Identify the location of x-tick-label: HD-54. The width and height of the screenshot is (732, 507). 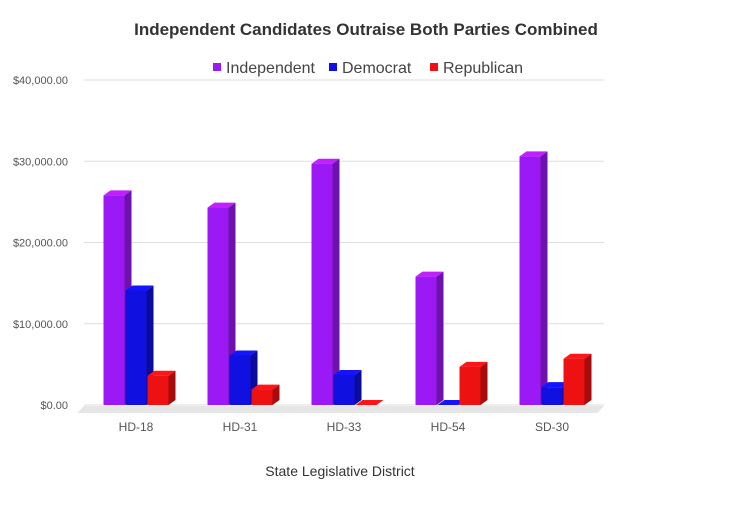
(448, 427).